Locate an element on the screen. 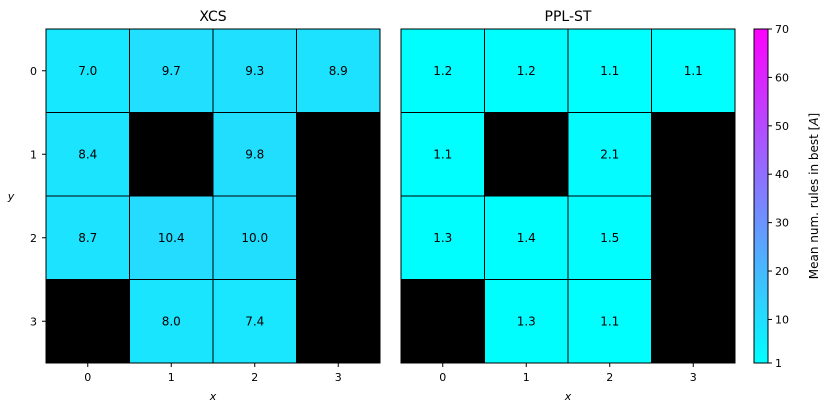 Image resolution: width=831 pixels, height=413 pixels. cell-value-label: 1.4 is located at coordinates (526, 238).